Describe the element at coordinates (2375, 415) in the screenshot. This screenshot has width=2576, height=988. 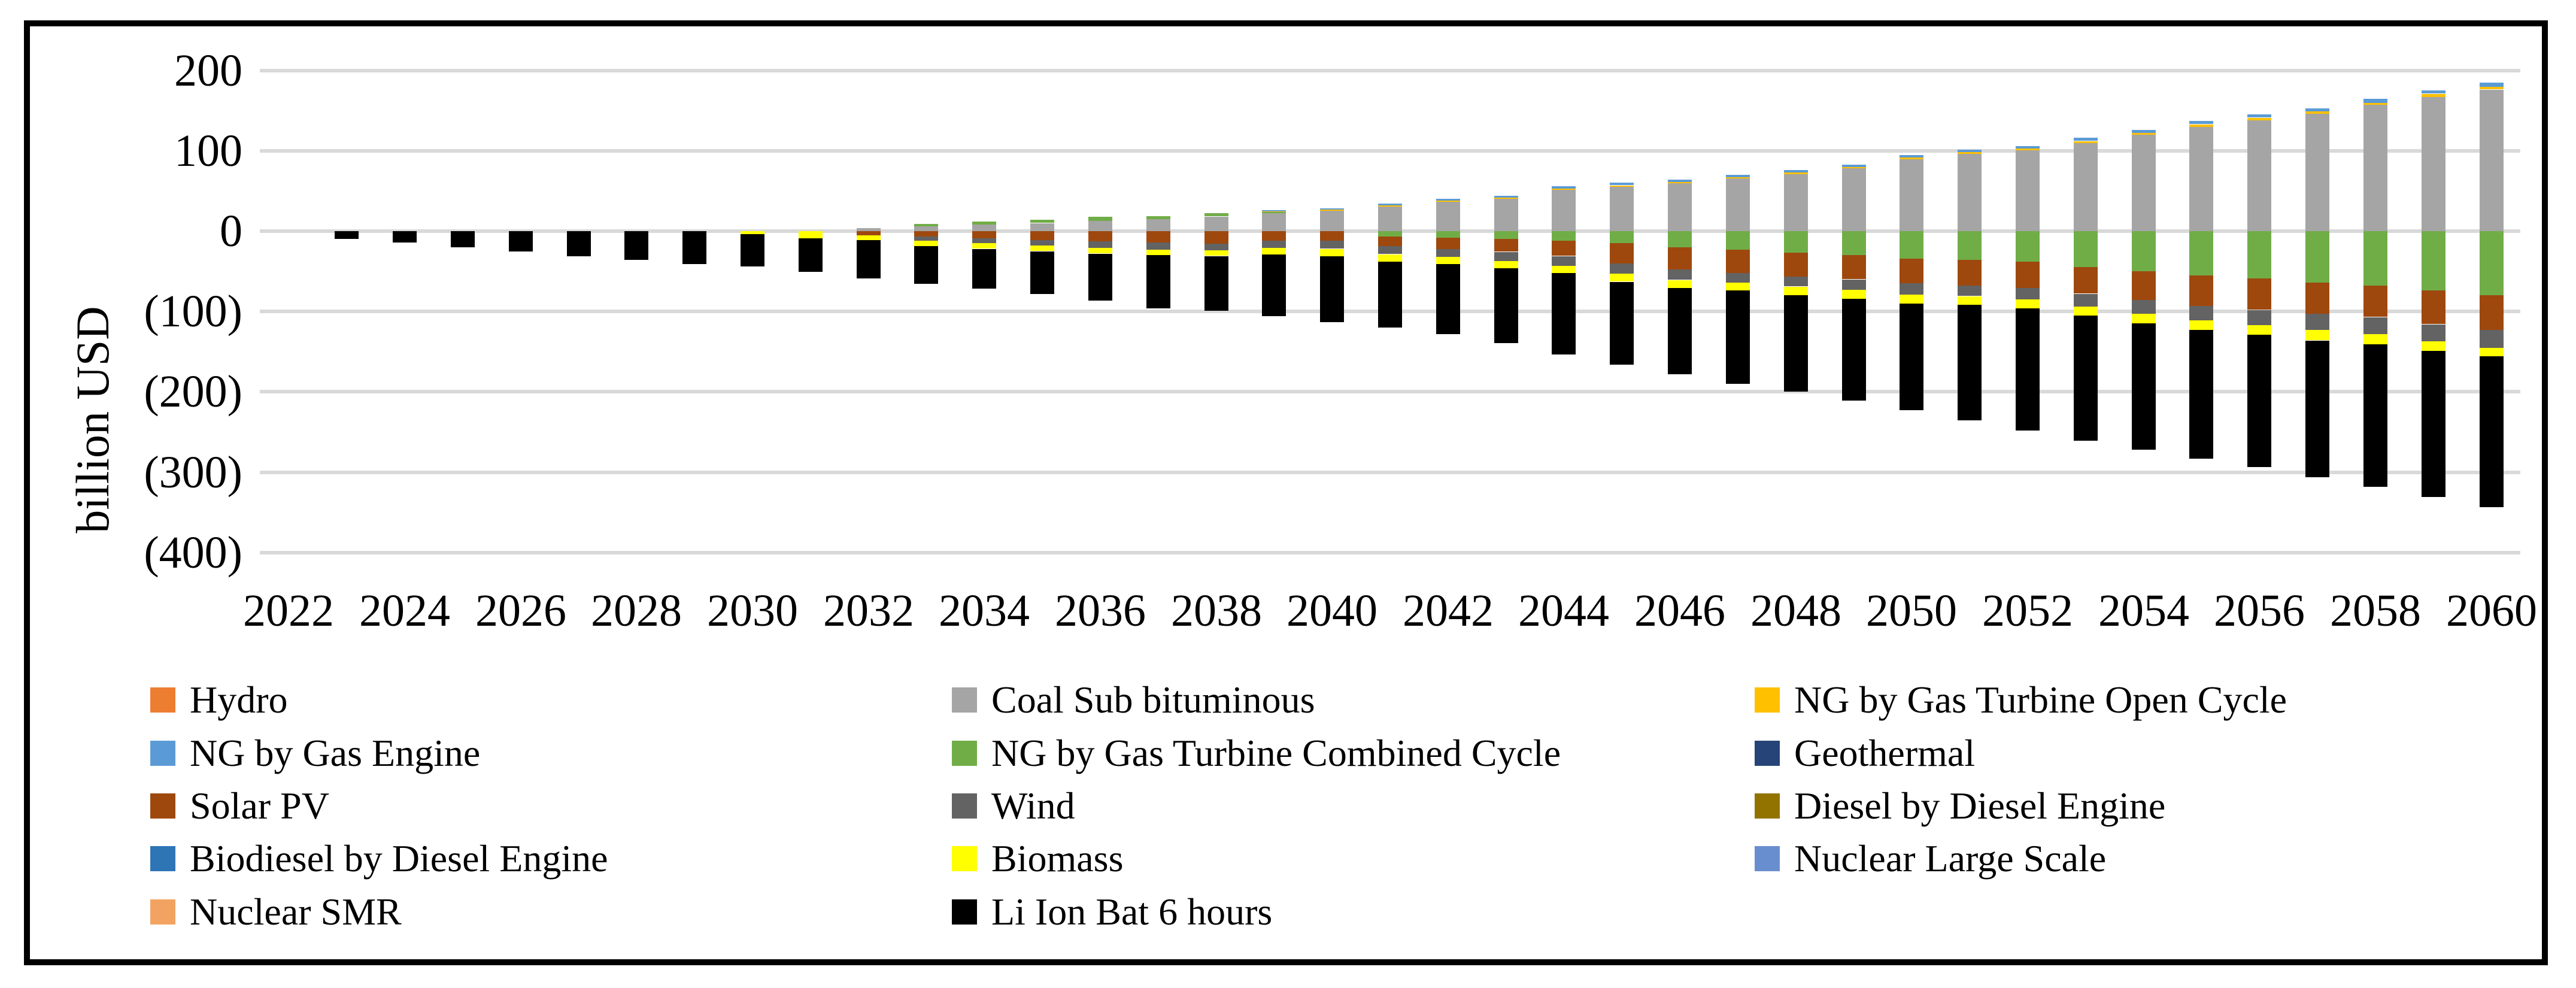
I see `bar-segment-li-ion-bat-6-hours-2058` at that location.